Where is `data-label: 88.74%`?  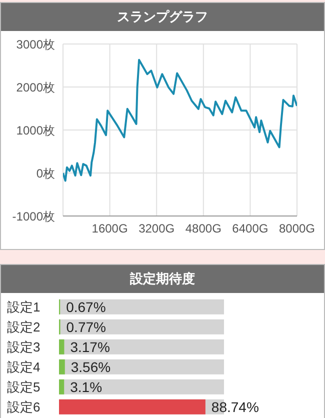 data-label: 88.74% is located at coordinates (235, 406).